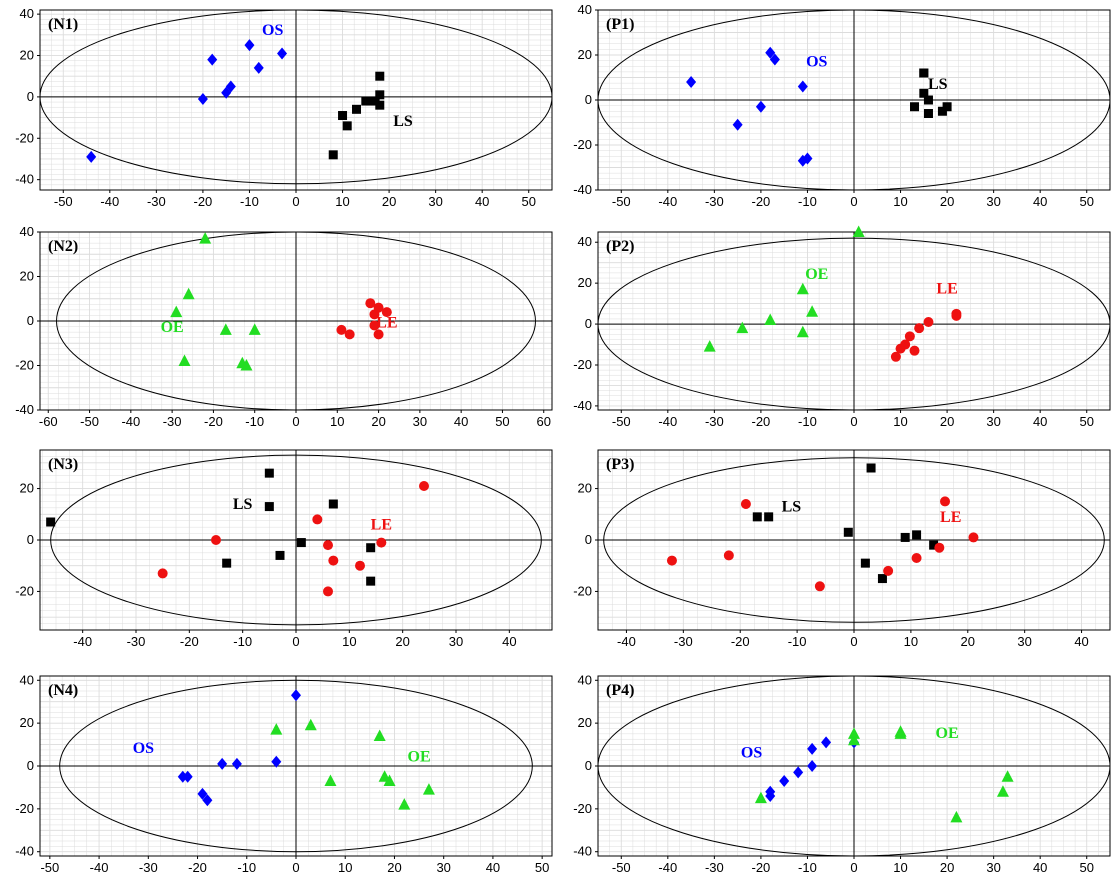 The height and width of the screenshot is (882, 1120). What do you see at coordinates (24, 137) in the screenshot?
I see `y-tick-label: -20` at bounding box center [24, 137].